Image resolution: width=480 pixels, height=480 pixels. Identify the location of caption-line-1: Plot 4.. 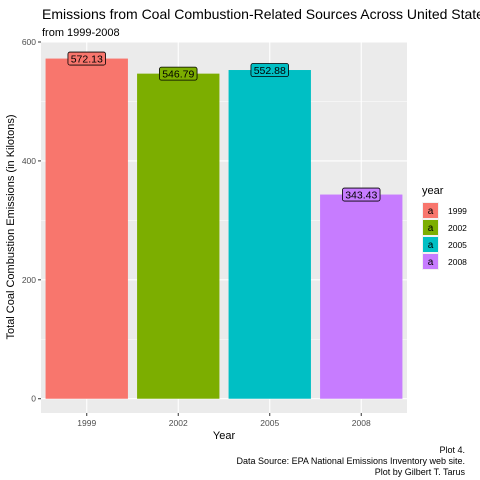
(452, 450).